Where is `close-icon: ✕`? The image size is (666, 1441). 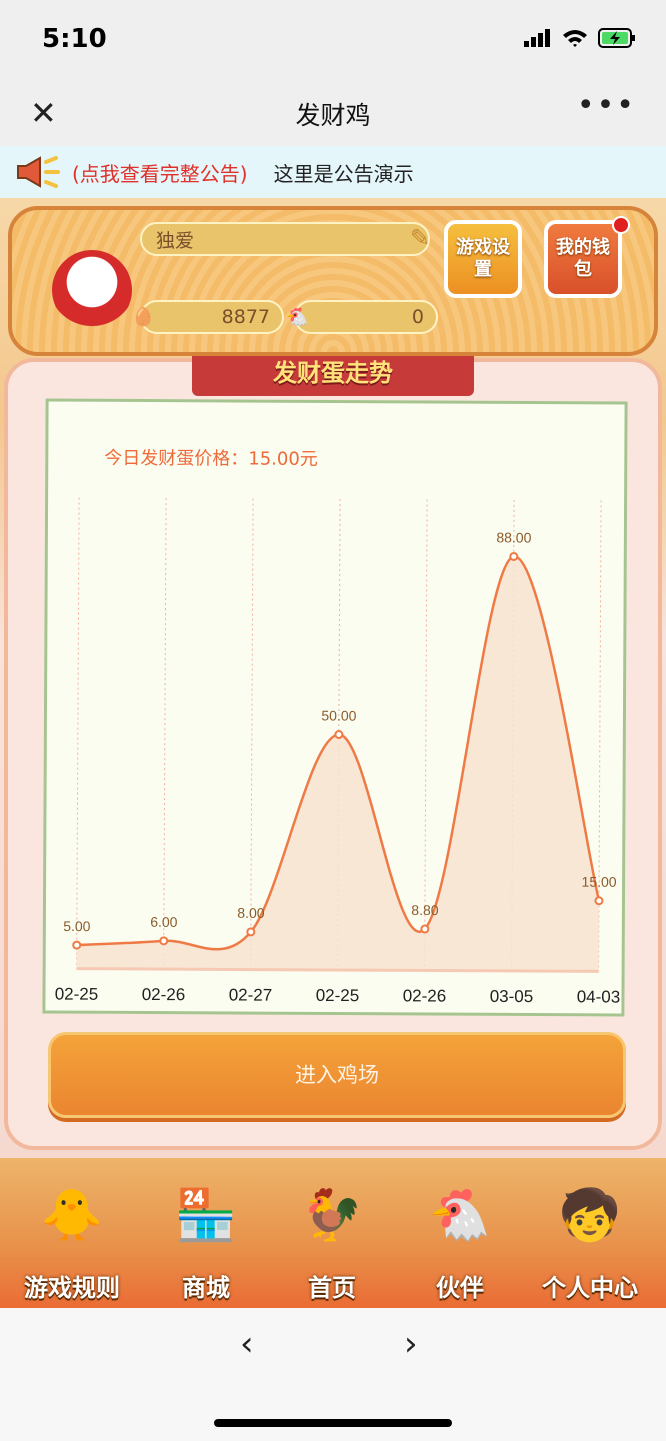 close-icon: ✕ is located at coordinates (43, 113).